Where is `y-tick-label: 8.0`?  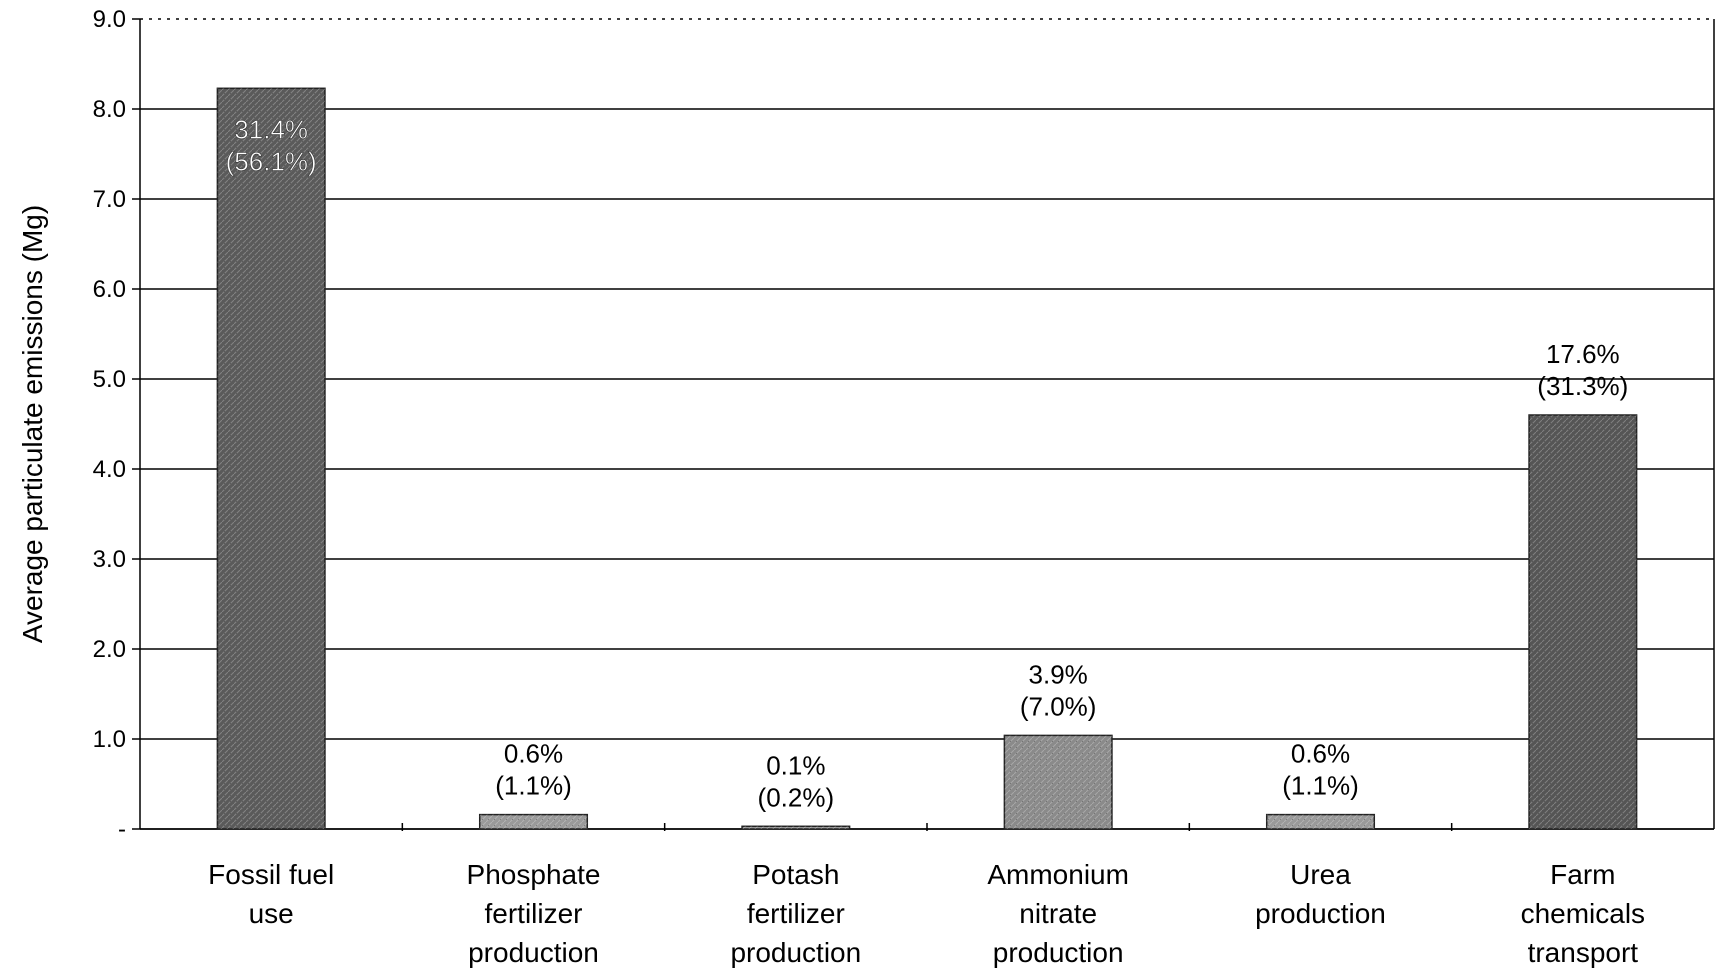 y-tick-label: 8.0 is located at coordinates (109, 109).